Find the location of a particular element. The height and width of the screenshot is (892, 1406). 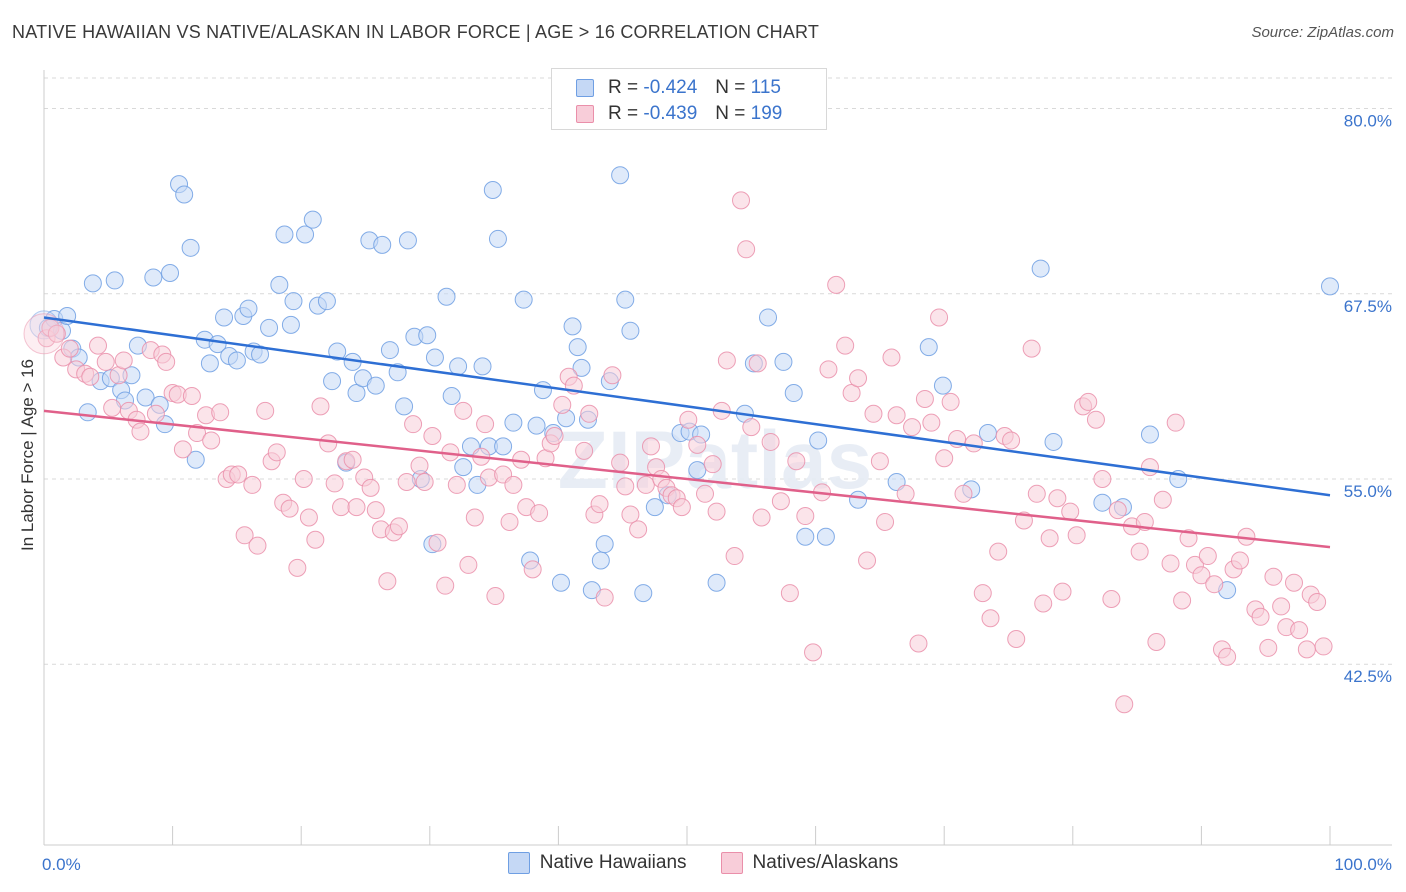

legend-item-native-hawaiians: Native Hawaiians is located at coordinates (597, 863).